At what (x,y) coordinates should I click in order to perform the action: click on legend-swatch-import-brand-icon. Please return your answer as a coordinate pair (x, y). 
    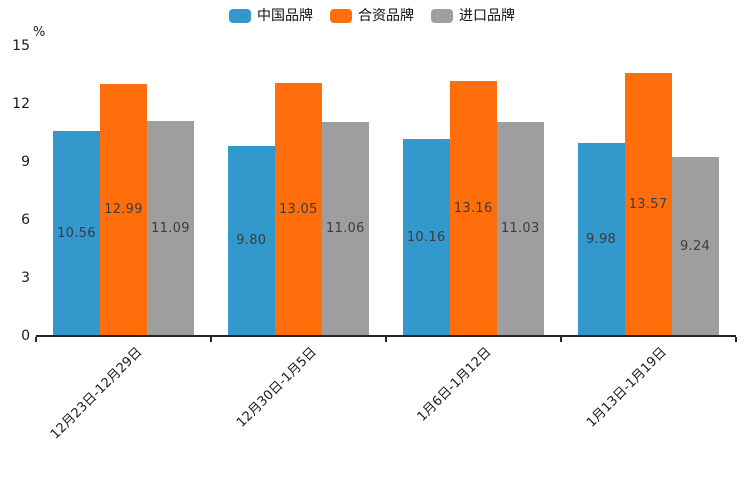
    Looking at the image, I should click on (442, 16).